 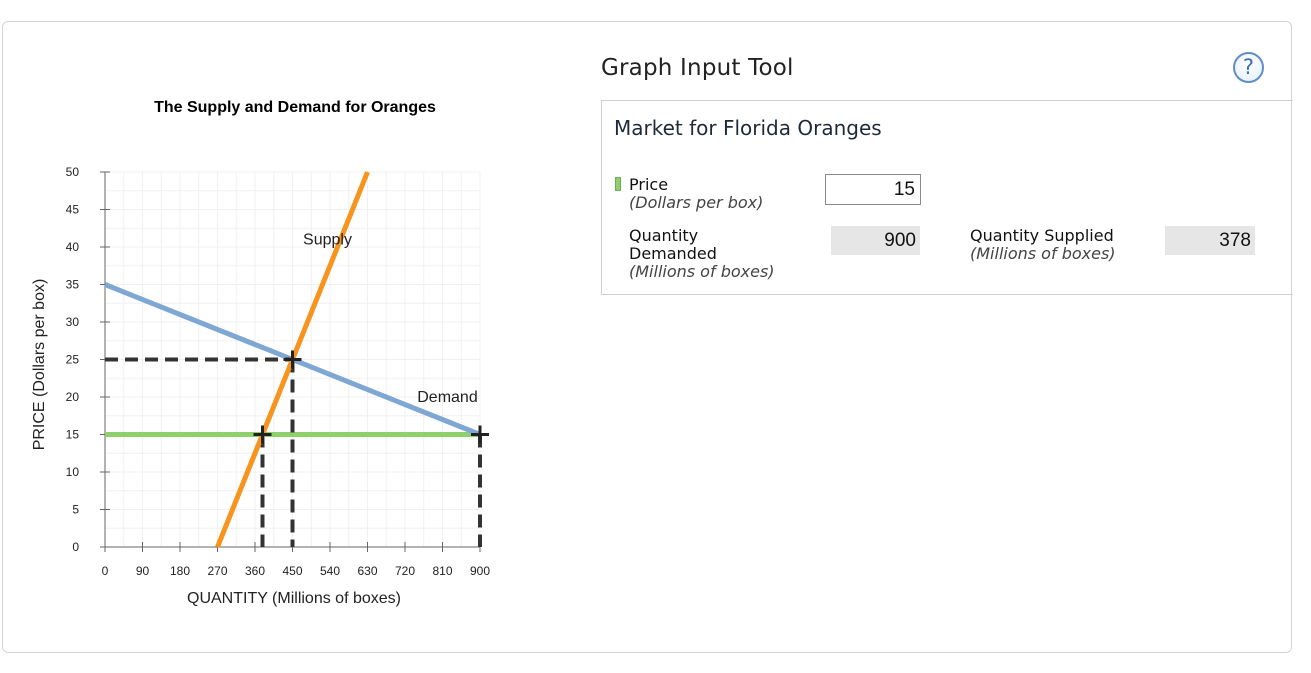 I want to click on y-tick-label: 15, so click(x=73, y=435).